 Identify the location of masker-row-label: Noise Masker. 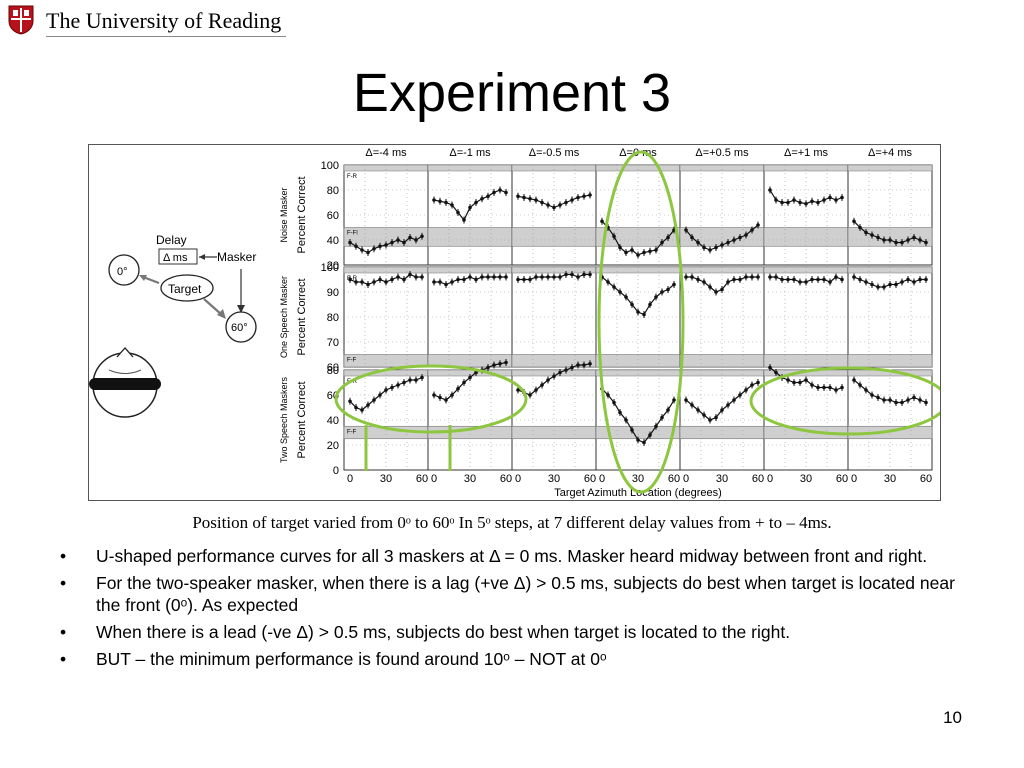
(284, 214).